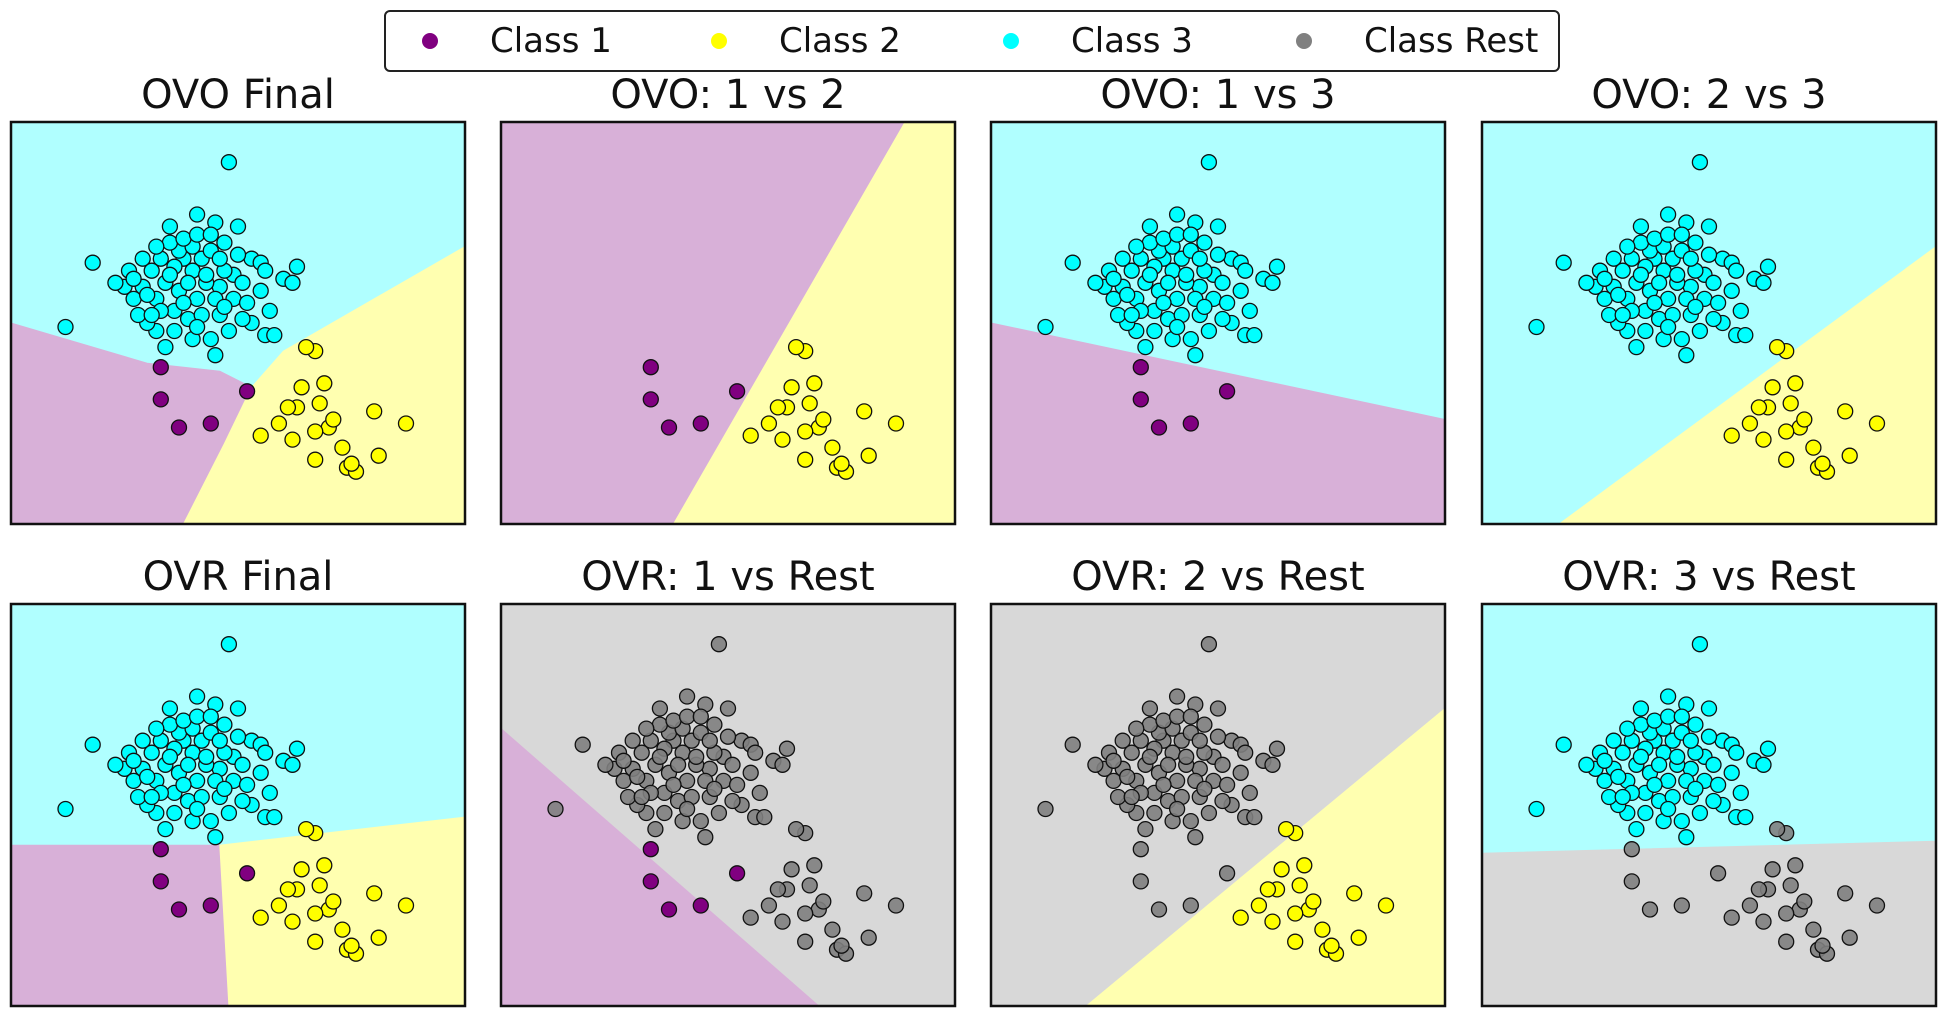 The width and height of the screenshot is (1945, 1015). I want to click on panel-title: OVO: 1 vs 2, so click(727, 95).